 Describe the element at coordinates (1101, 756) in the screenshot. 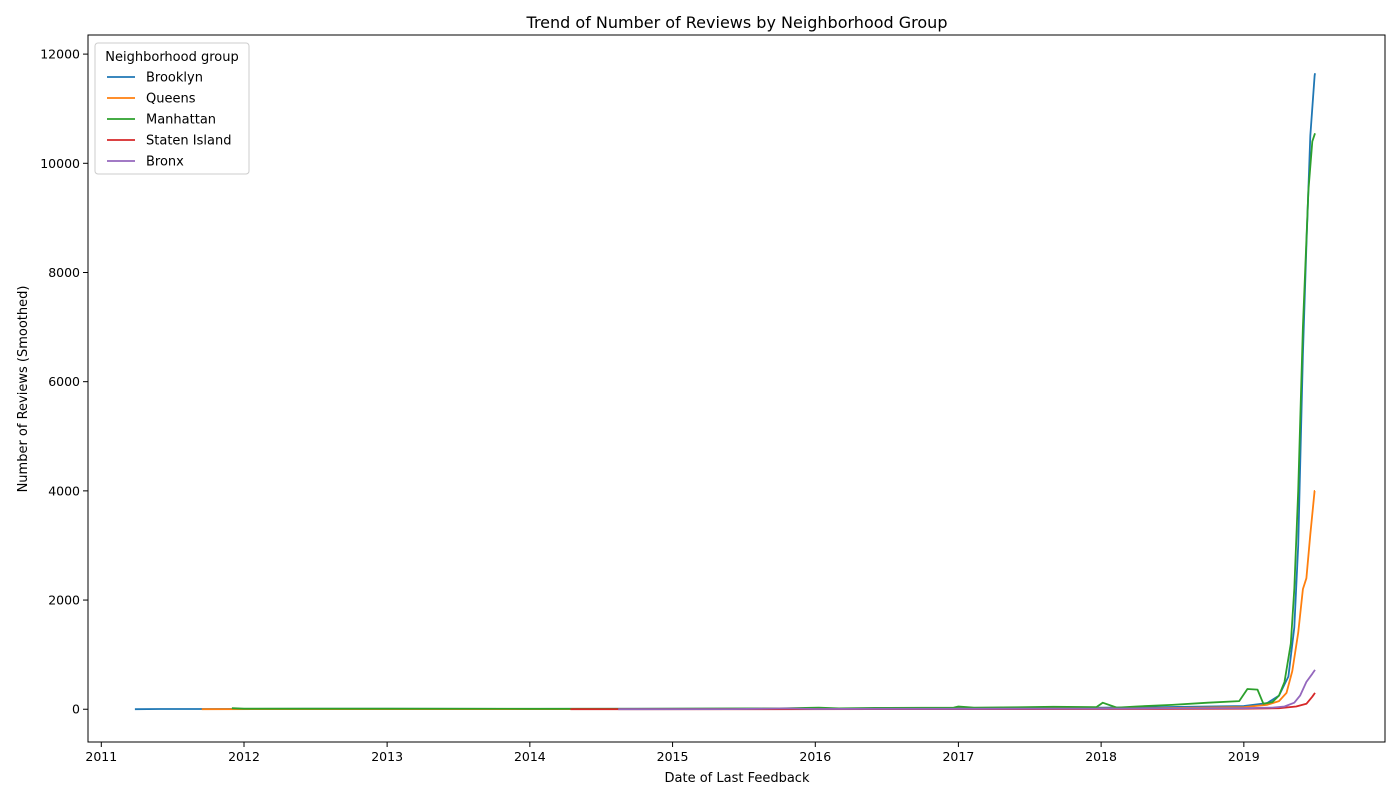

I see `x-tick-label: 2018` at that location.